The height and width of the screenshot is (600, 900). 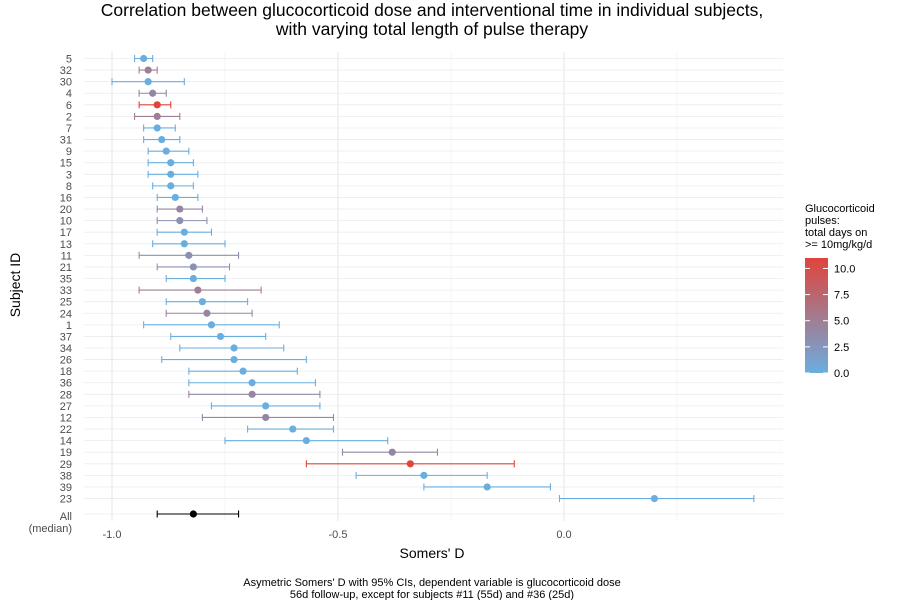 What do you see at coordinates (66, 349) in the screenshot?
I see `y-tick-label-subject-34: 34` at bounding box center [66, 349].